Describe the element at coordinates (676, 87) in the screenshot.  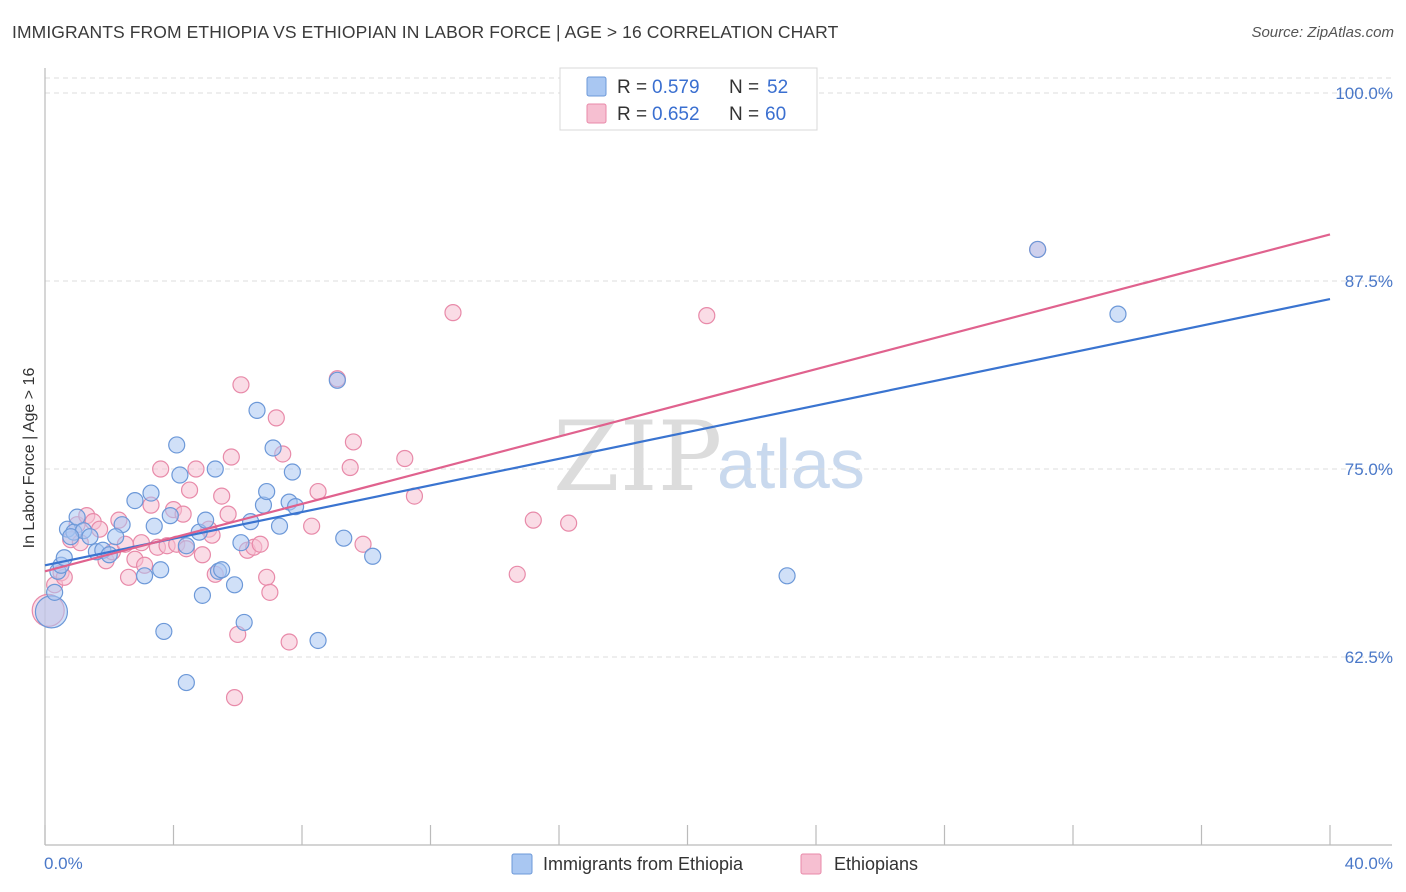
I see `legend-r-value-blue: 0.579` at that location.